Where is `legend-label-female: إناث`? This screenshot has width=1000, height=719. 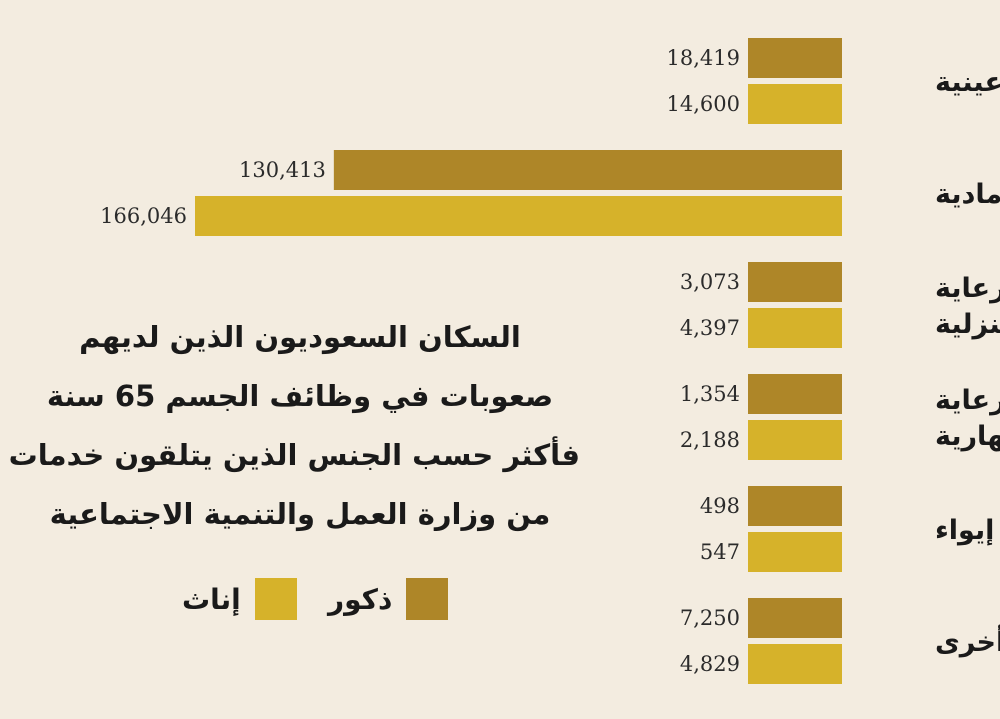 legend-label-female: إناث is located at coordinates (211, 599).